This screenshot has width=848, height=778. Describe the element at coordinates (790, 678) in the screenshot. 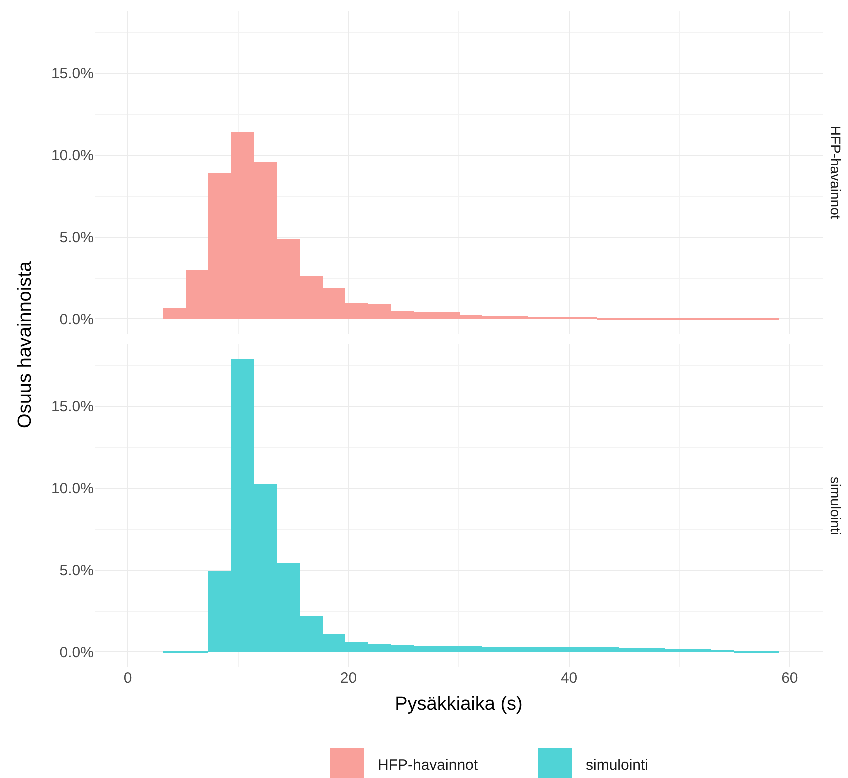

I see `x-tick-label: 60` at that location.